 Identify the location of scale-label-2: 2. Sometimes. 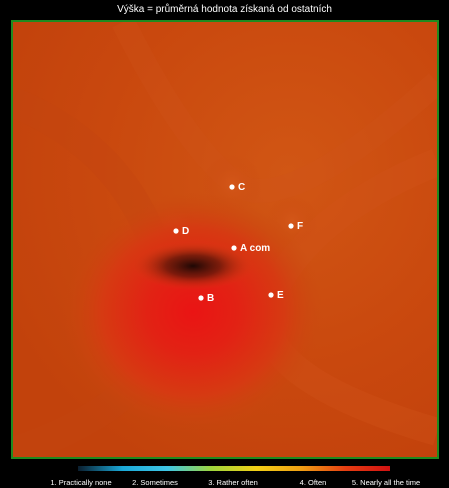
(155, 482).